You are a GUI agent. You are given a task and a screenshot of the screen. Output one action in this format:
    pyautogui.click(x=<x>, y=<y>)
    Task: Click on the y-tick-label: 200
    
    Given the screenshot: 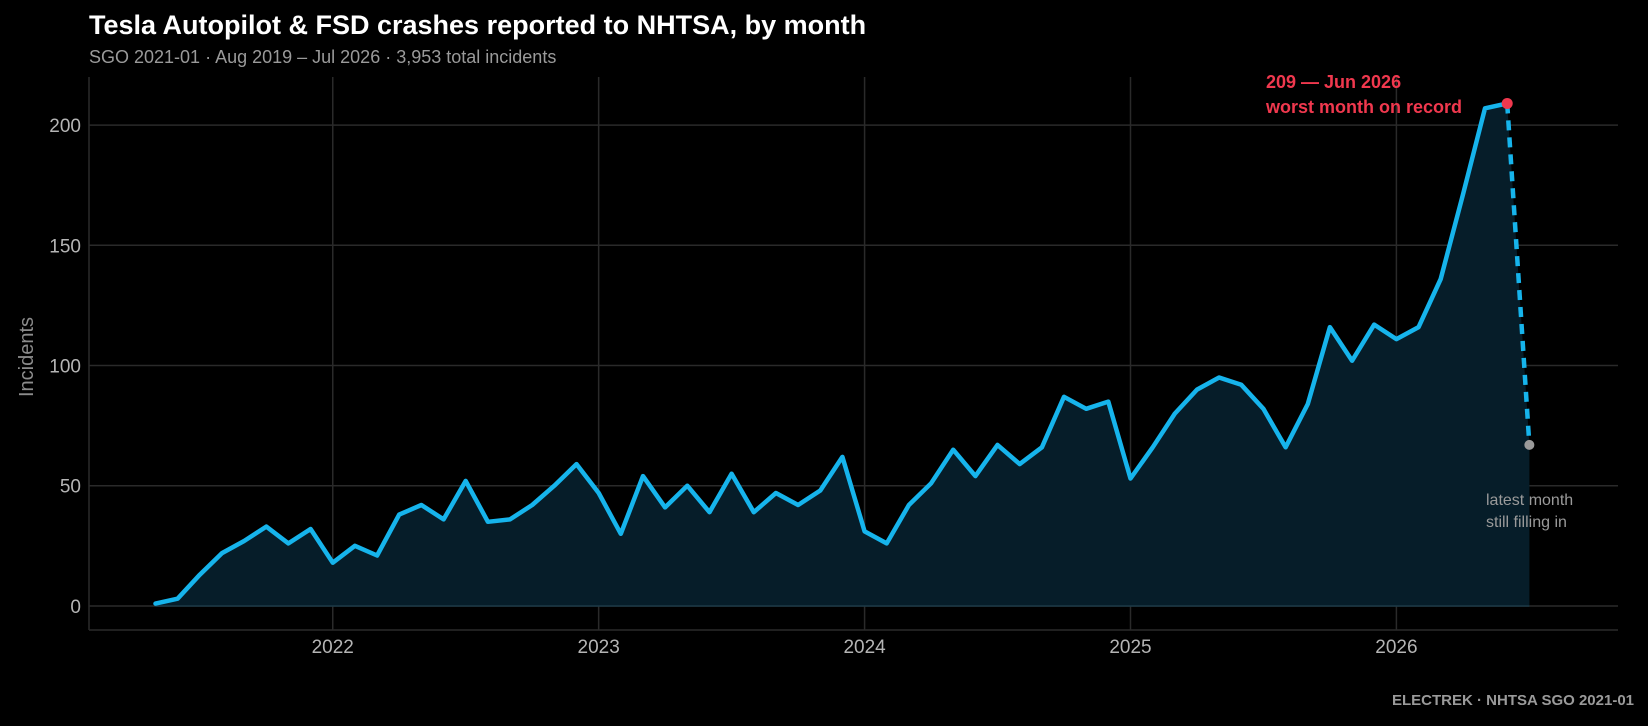 What is the action you would take?
    pyautogui.click(x=65, y=126)
    